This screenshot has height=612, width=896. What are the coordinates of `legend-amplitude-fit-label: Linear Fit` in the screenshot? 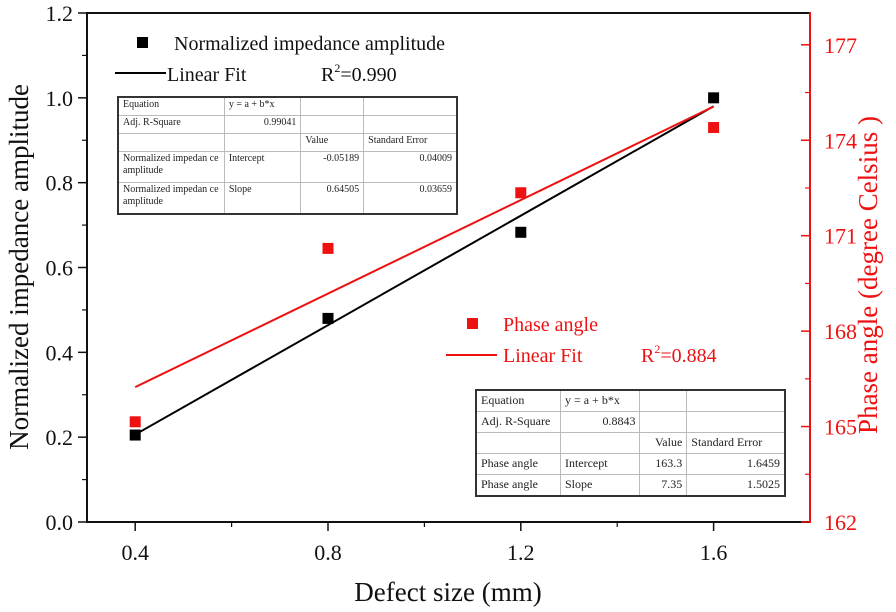 It's located at (207, 75).